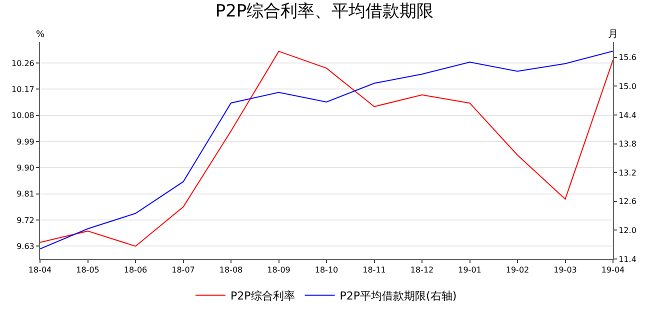 The height and width of the screenshot is (322, 649). Describe the element at coordinates (627, 86) in the screenshot. I see `y2-tick-label: 15.0` at that location.